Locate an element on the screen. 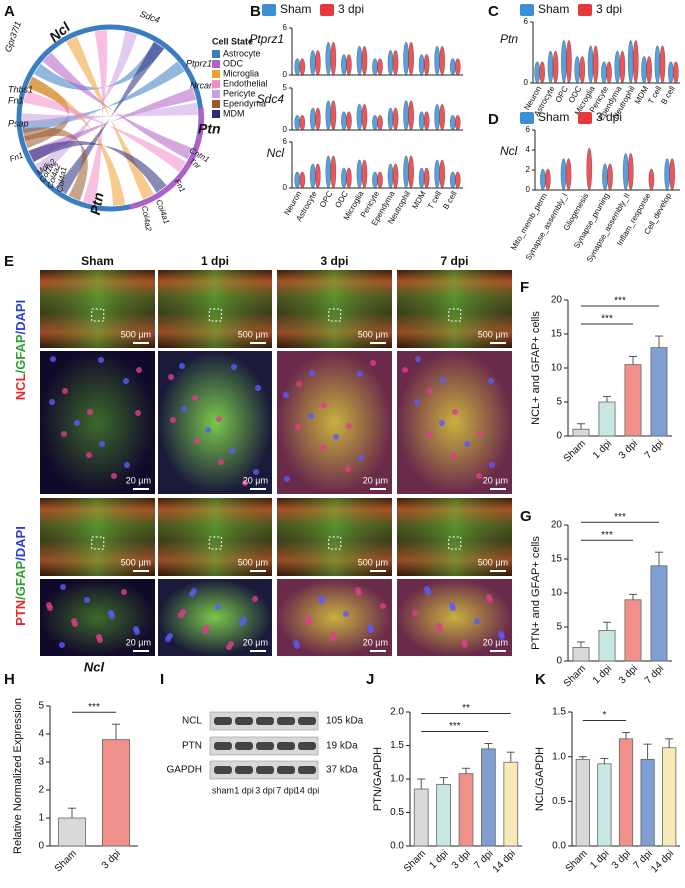 Image resolution: width=685 pixels, height=888 pixels. protein-label: PTN is located at coordinates (192, 746).